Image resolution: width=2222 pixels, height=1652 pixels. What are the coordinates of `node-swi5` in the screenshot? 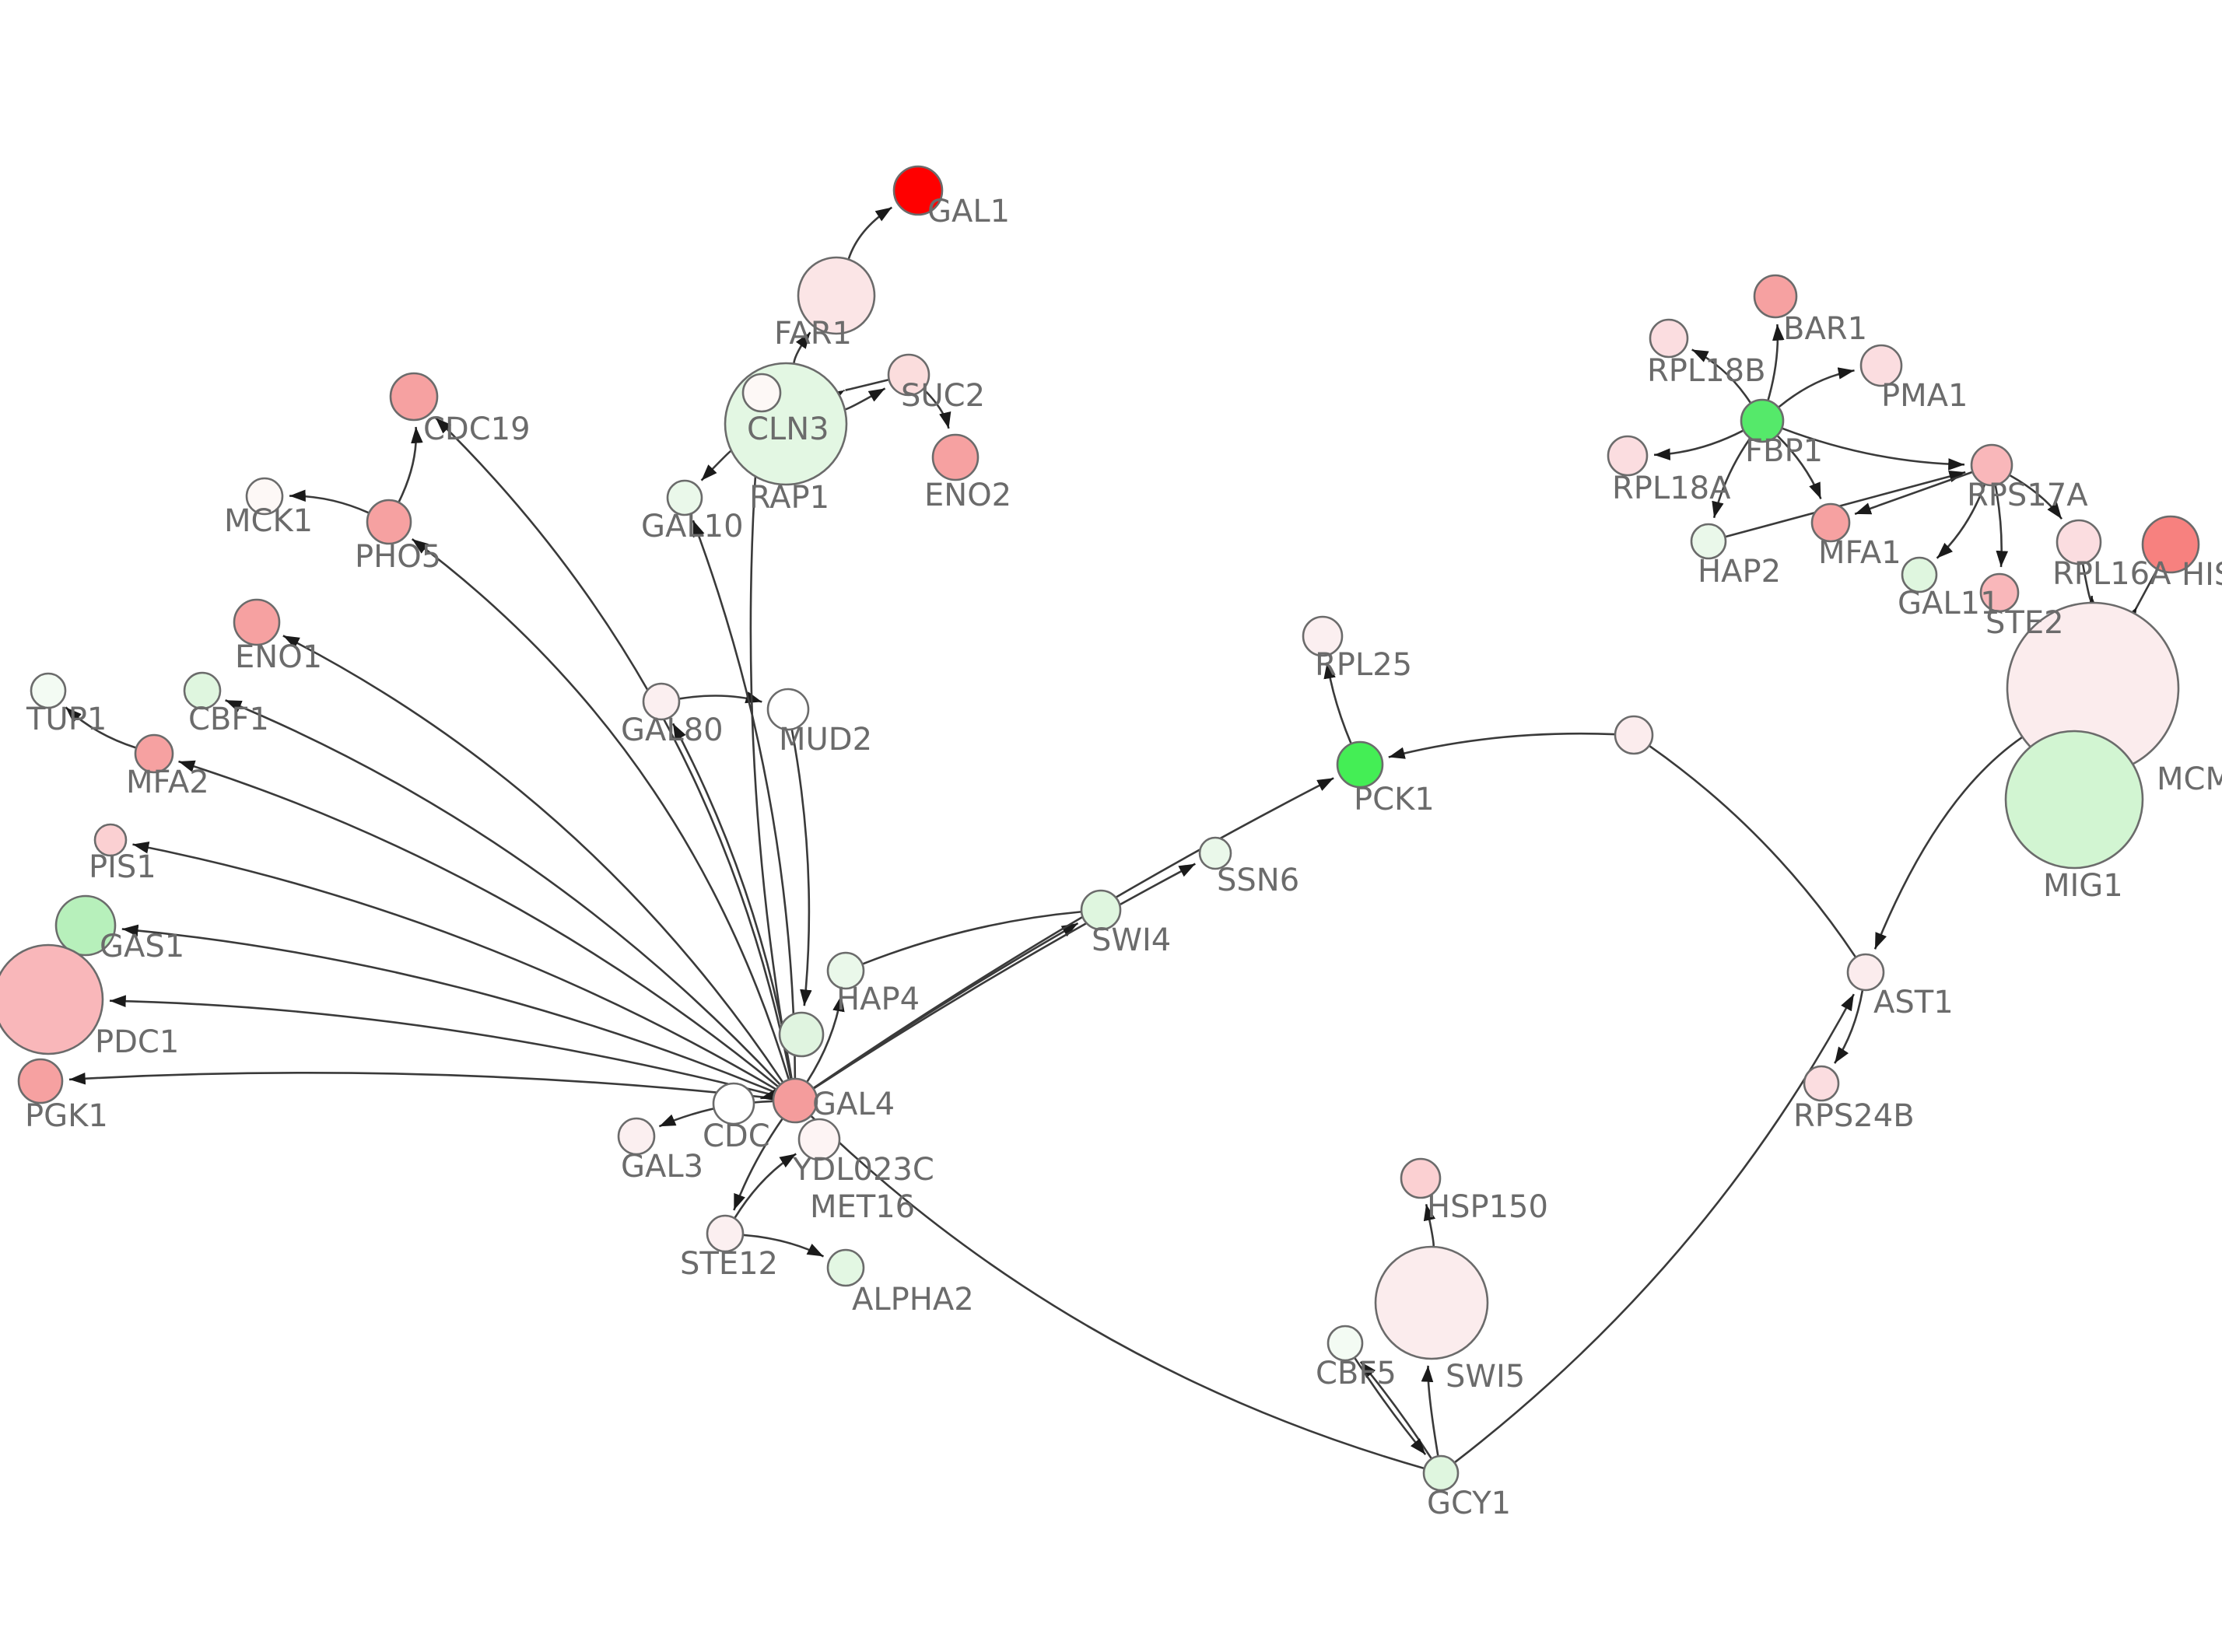 It's located at (1431, 1303).